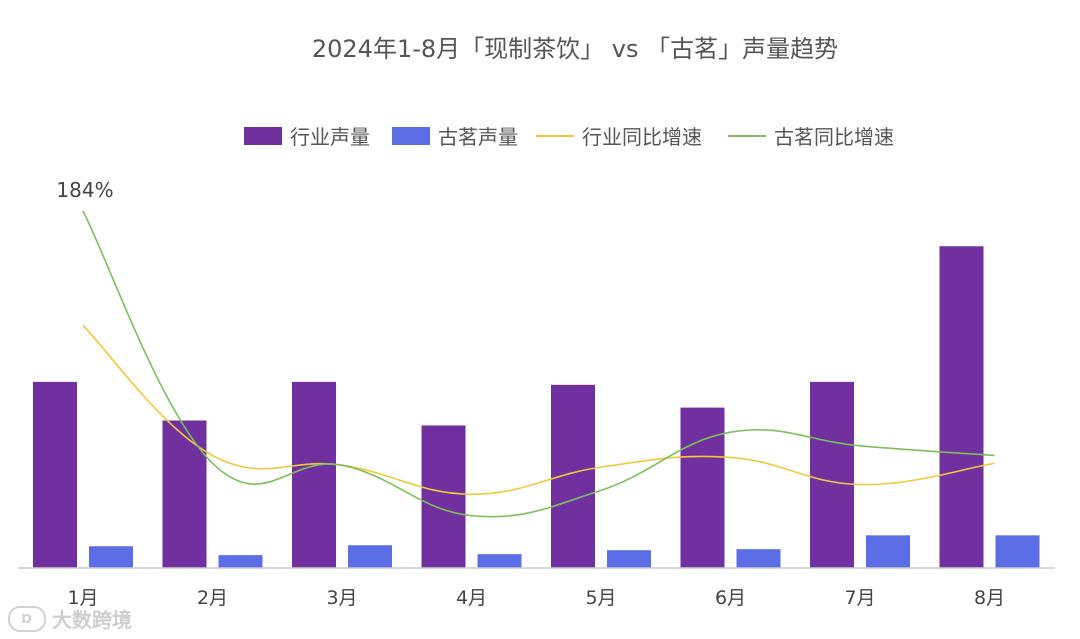 The height and width of the screenshot is (639, 1080). Describe the element at coordinates (478, 137) in the screenshot. I see `legend-label-guming-volume: 古茗声量` at that location.